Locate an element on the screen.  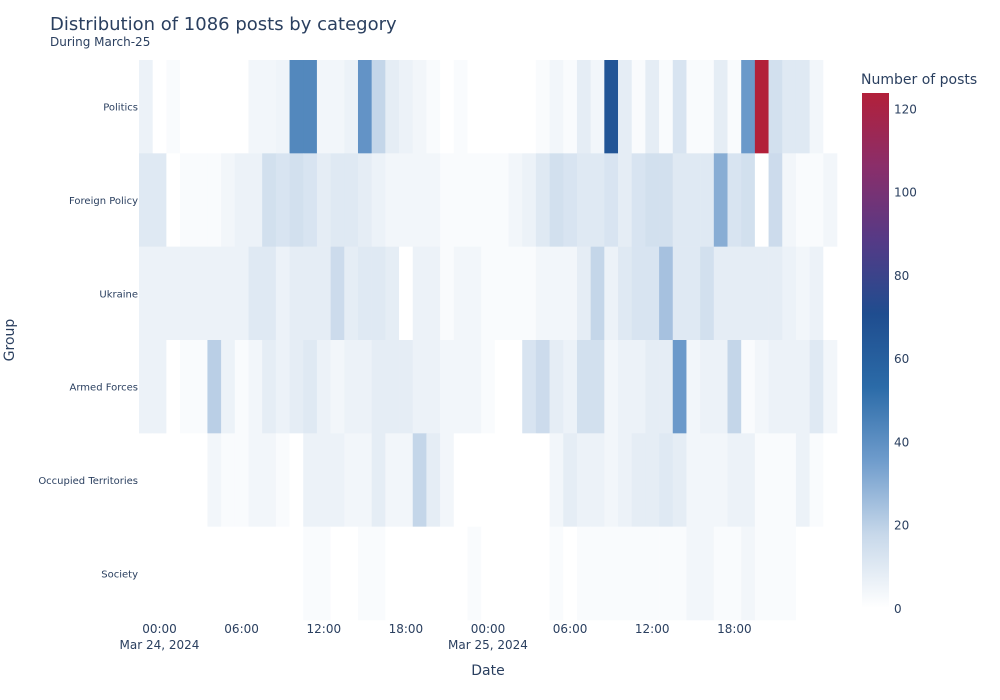
y-tick-label: Ukraine is located at coordinates (118, 294).